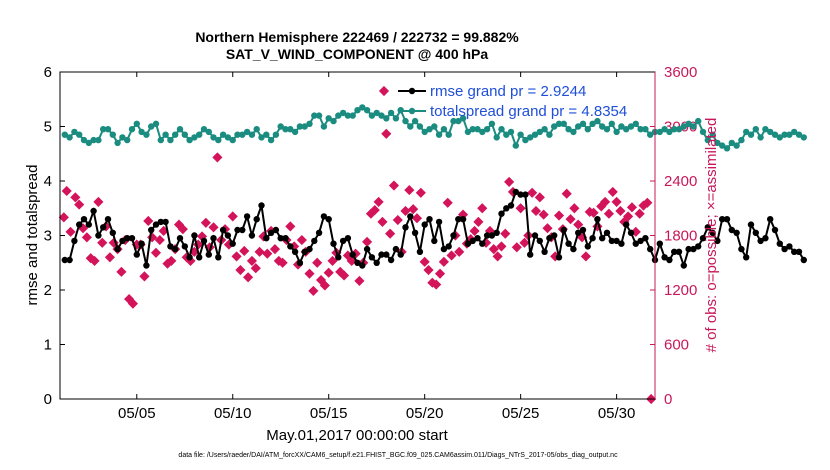  Describe the element at coordinates (680, 290) in the screenshot. I see `y-right-tick-label: 1200` at that location.